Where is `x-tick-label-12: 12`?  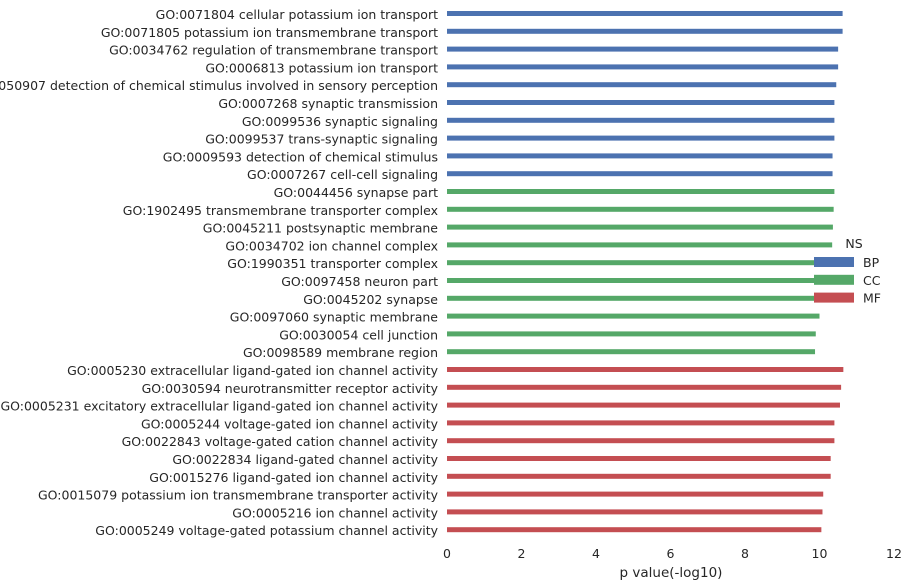 x-tick-label-12: 12 is located at coordinates (894, 553).